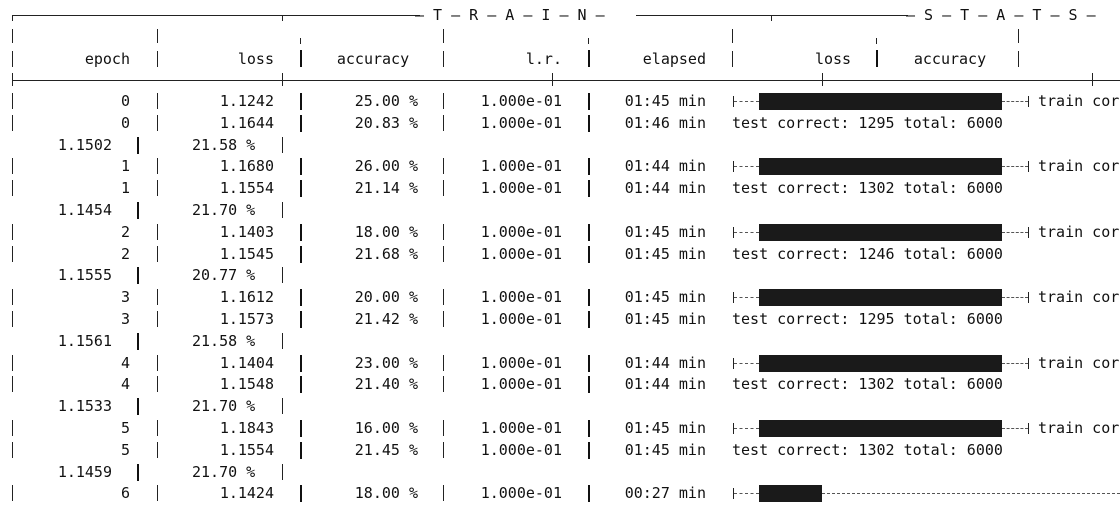 The height and width of the screenshot is (521, 1120). Describe the element at coordinates (84, 472) in the screenshot. I see `stats-loss-value: 1.1459` at that location.